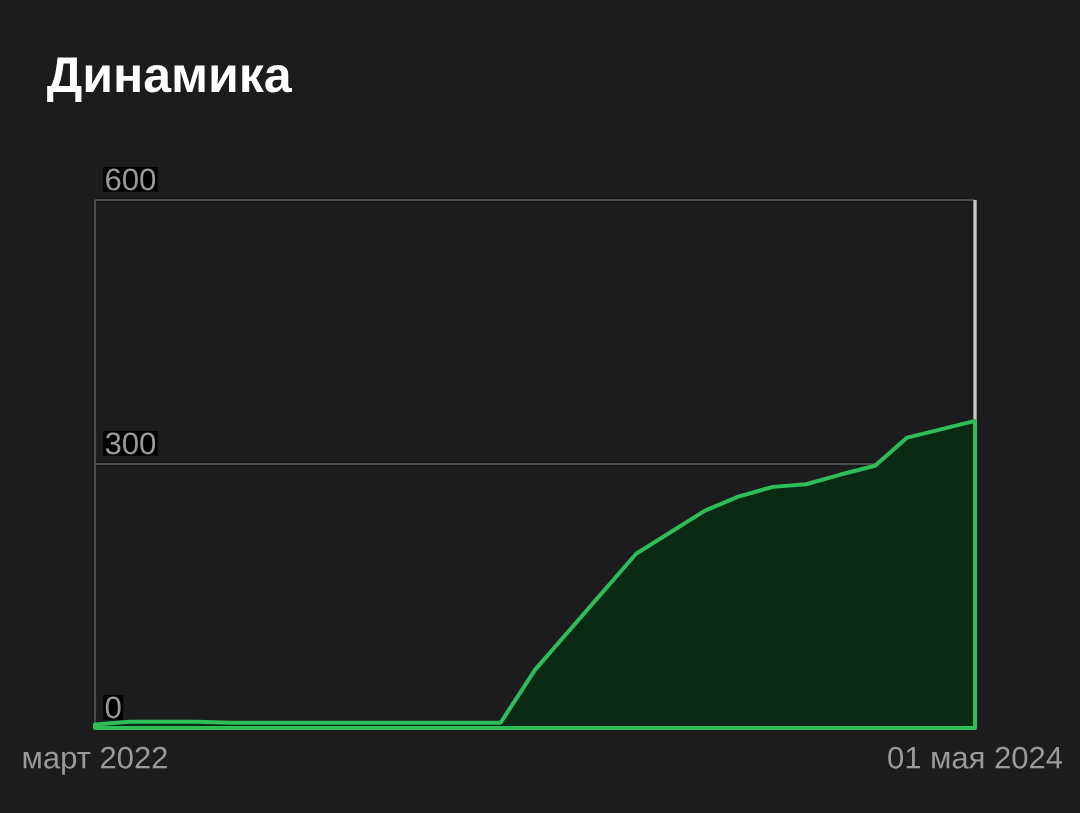 The image size is (1080, 813). Describe the element at coordinates (169, 79) in the screenshot. I see `chart-title: Динамика` at that location.